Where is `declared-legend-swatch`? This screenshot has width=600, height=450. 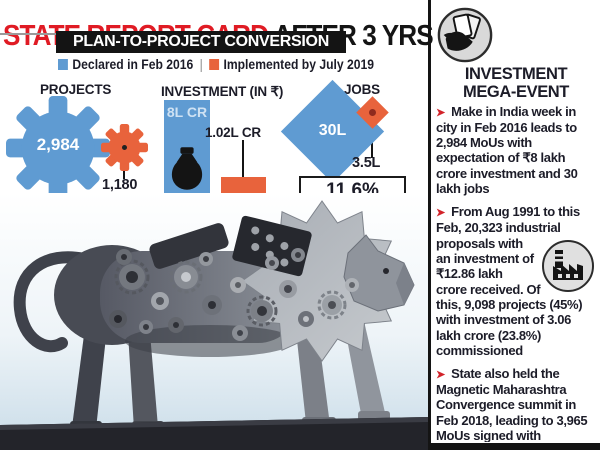
declared-legend-swatch is located at coordinates (63, 64).